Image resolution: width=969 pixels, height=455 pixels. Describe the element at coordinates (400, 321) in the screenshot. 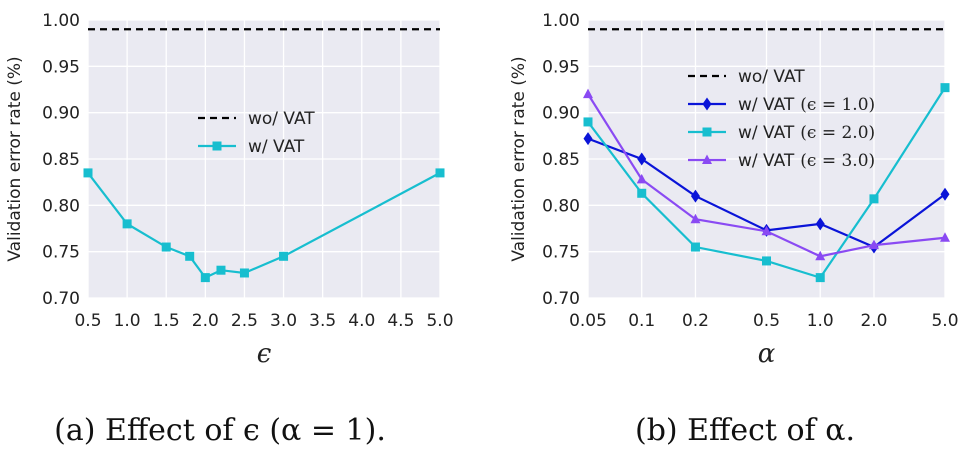

I see `x-tick-label: 4.5` at that location.